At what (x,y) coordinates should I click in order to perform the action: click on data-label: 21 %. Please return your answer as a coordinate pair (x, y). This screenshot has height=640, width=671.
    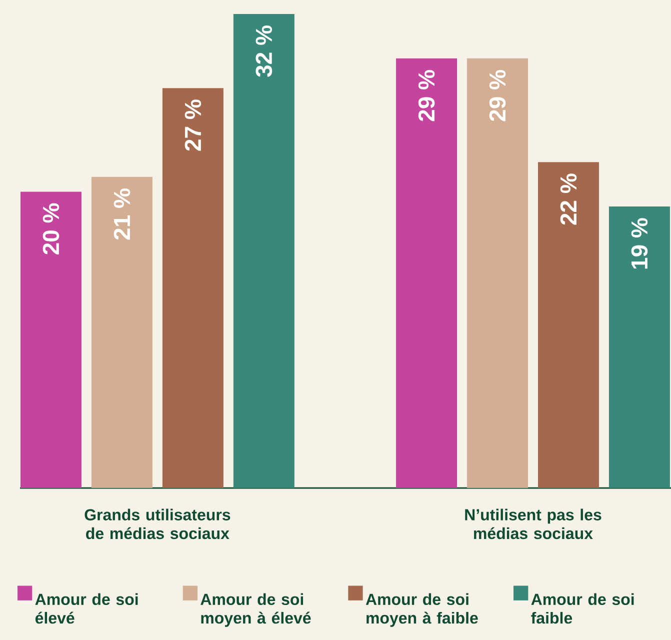
    Looking at the image, I should click on (122, 214).